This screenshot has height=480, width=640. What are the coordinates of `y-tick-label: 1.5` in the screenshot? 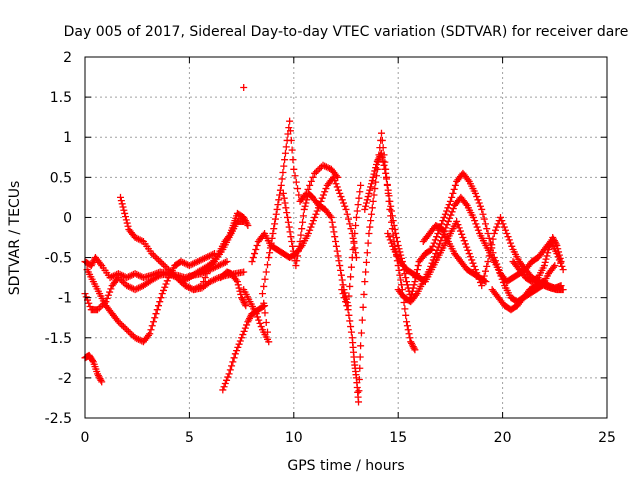 It's located at (61, 98).